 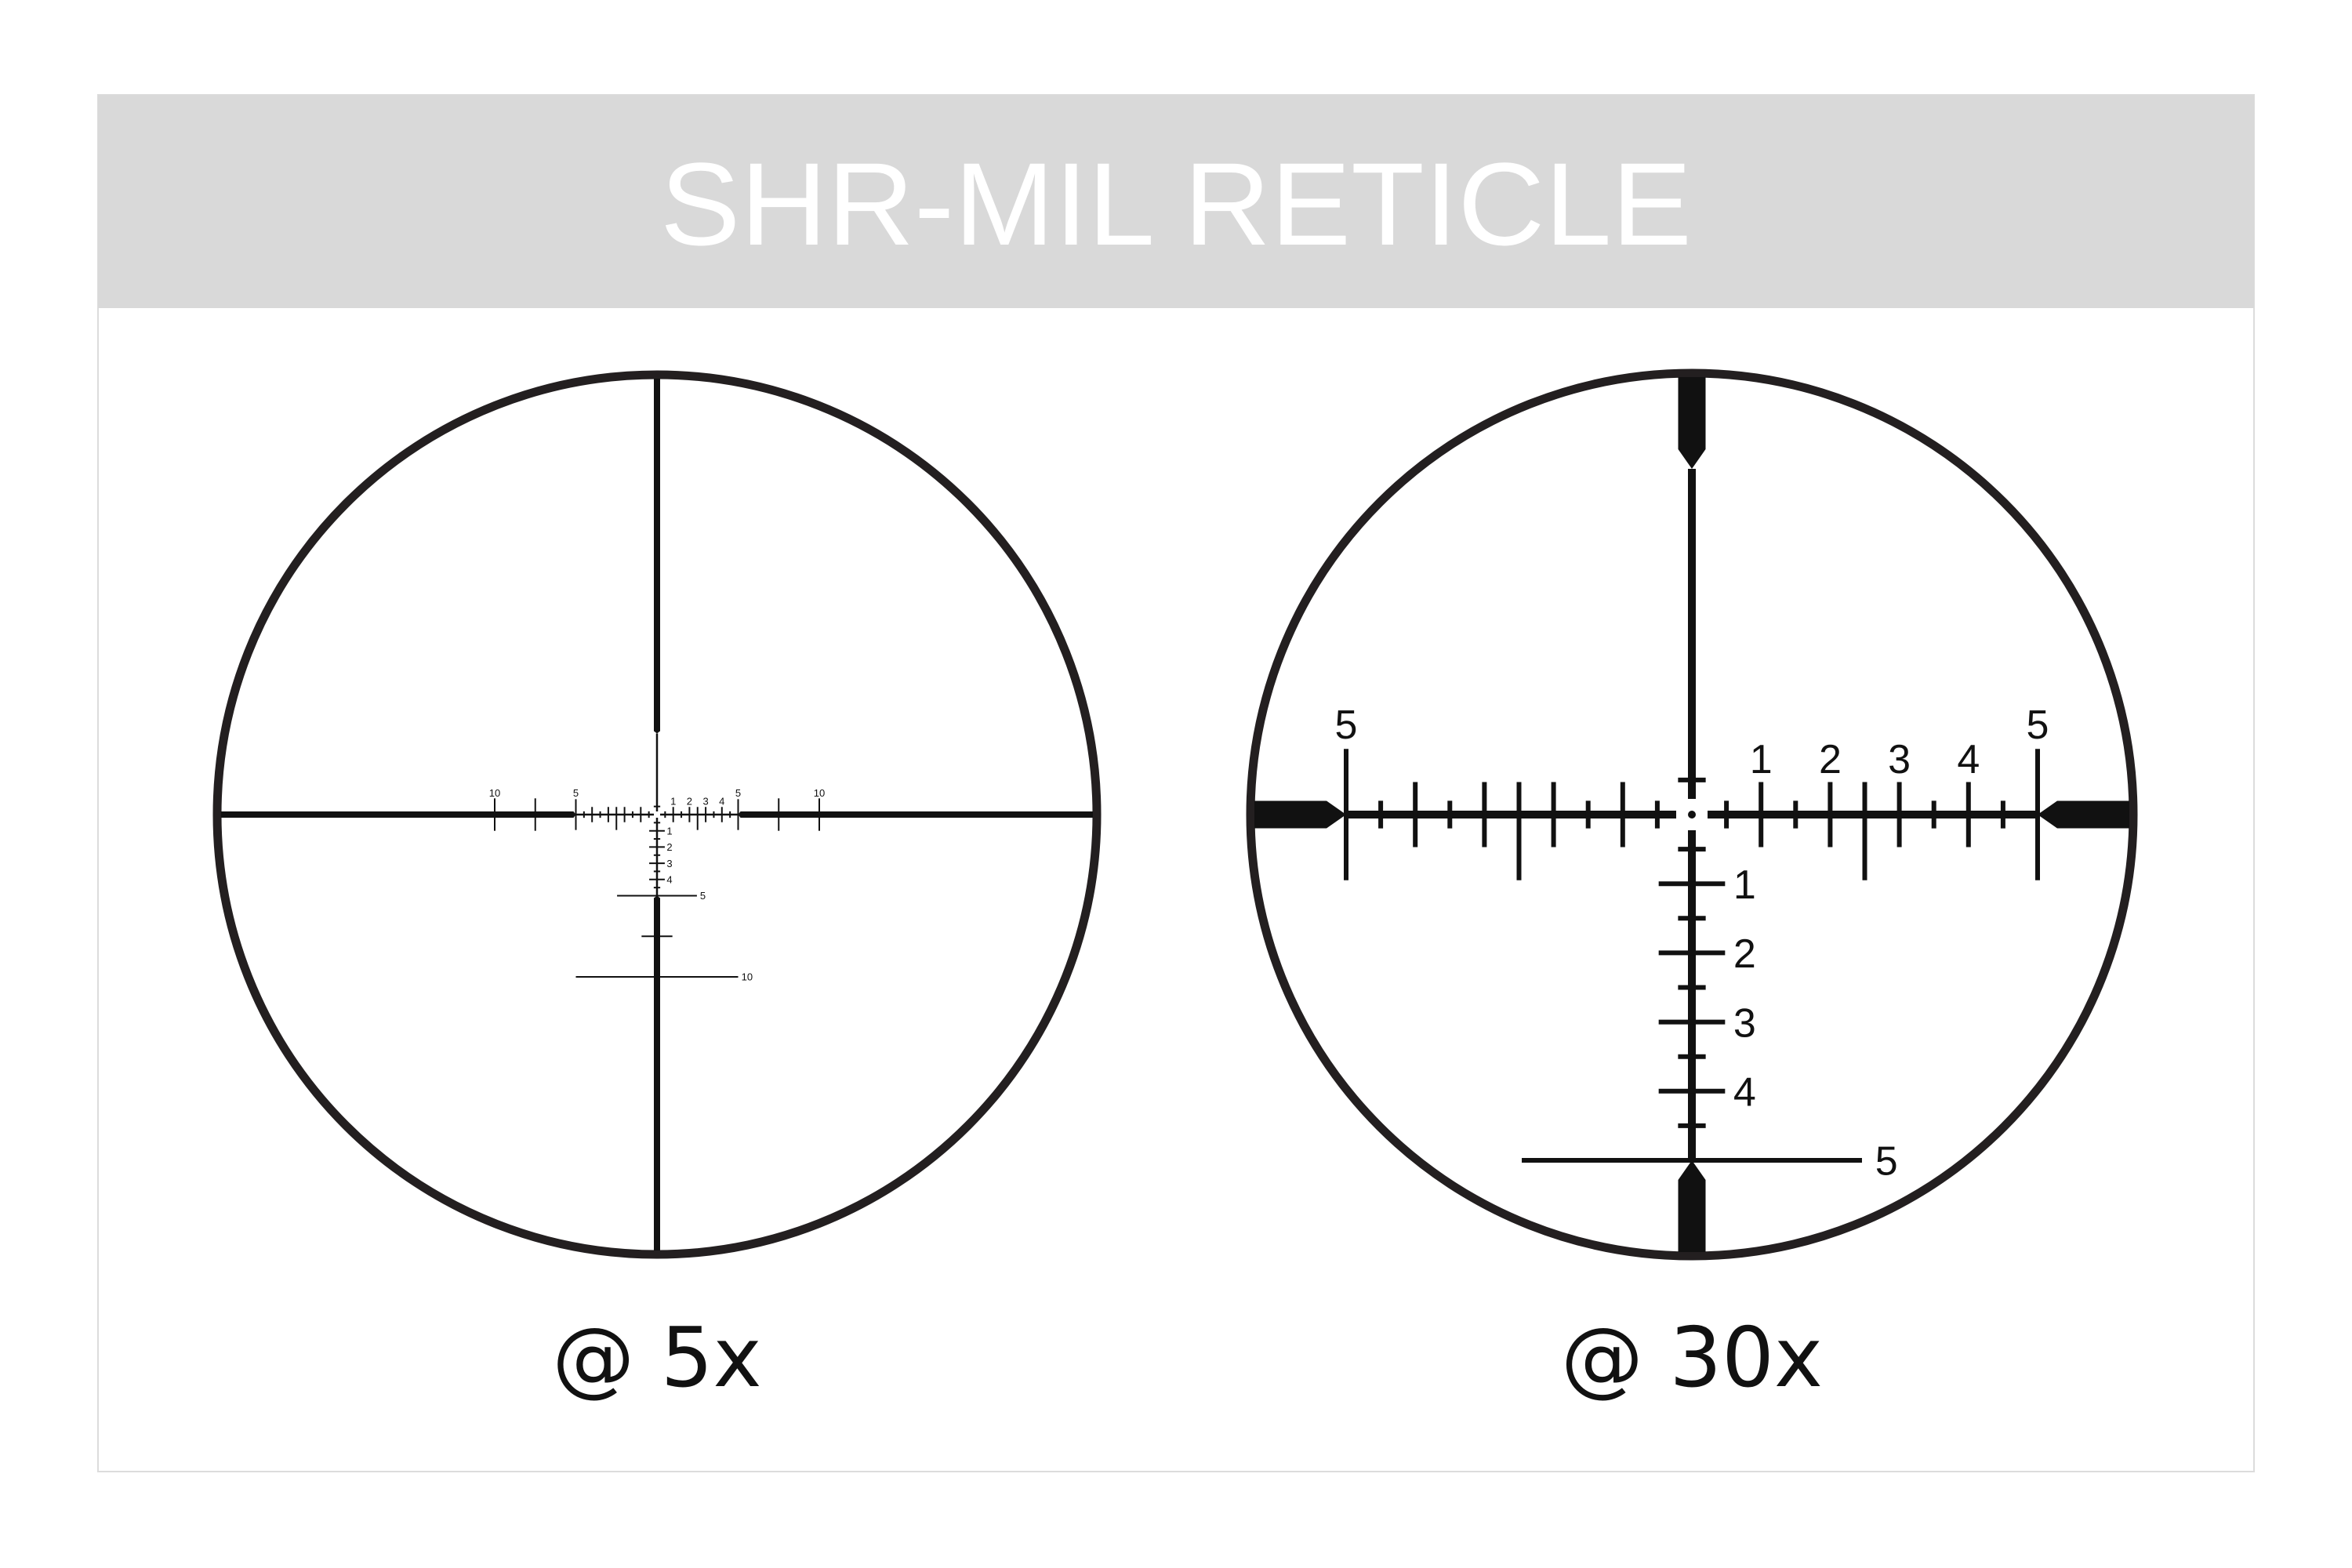 I want to click on caption-30x: @ 30x, so click(x=1692, y=1358).